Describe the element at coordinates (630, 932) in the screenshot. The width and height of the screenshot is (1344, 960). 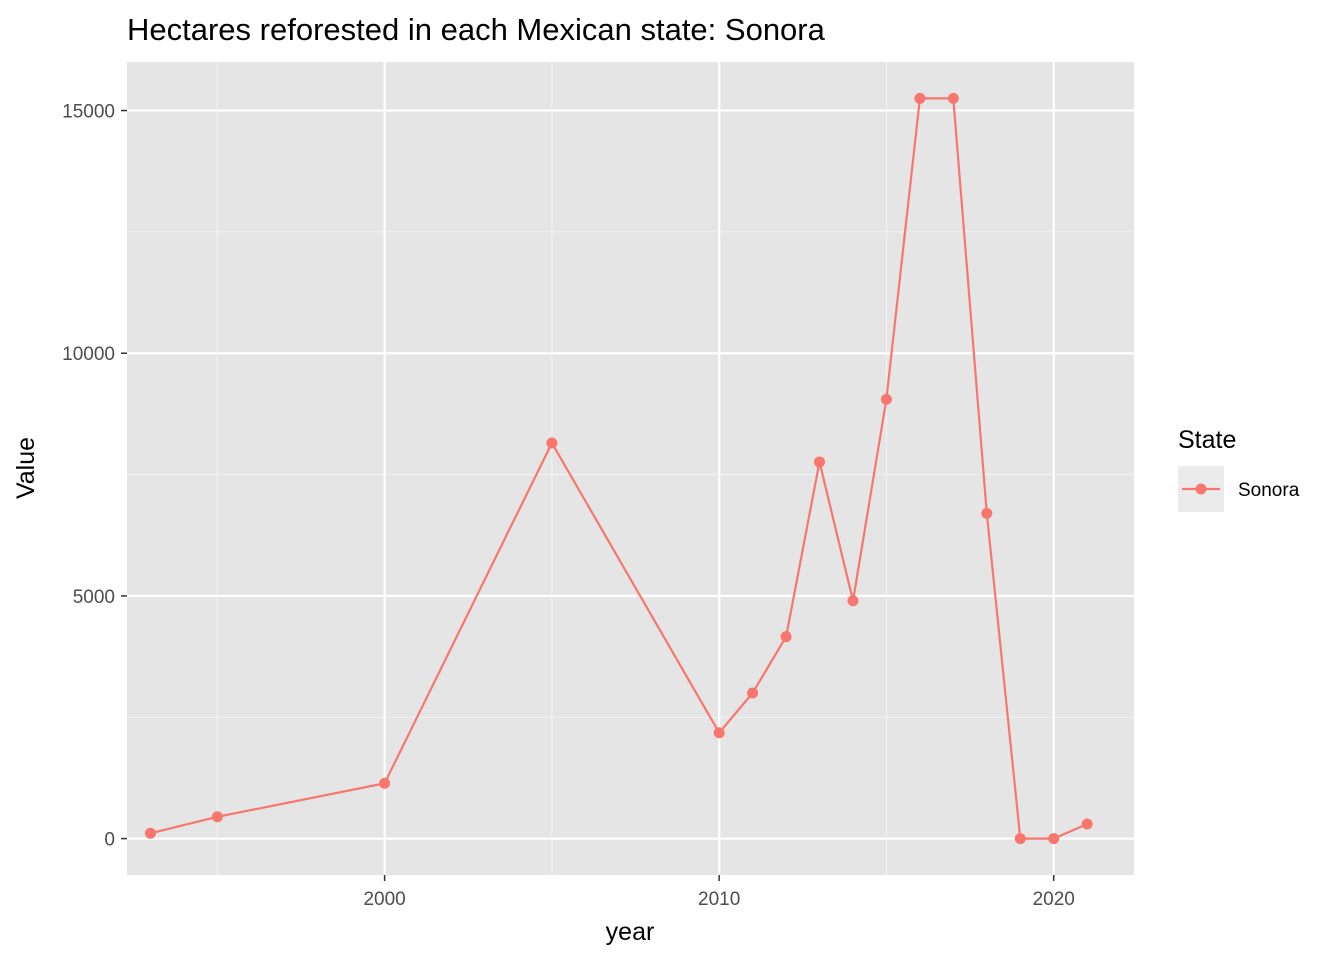
I see `x-axis-title: year` at that location.